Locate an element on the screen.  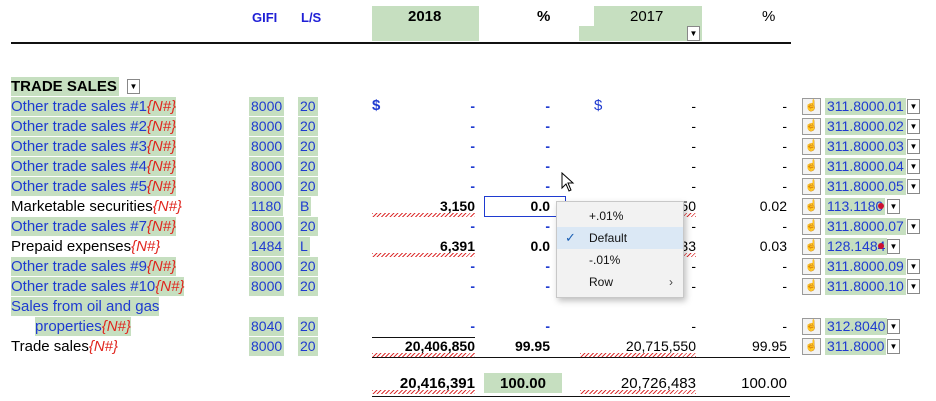
account-code: 311.8000.09 is located at coordinates (865, 266).